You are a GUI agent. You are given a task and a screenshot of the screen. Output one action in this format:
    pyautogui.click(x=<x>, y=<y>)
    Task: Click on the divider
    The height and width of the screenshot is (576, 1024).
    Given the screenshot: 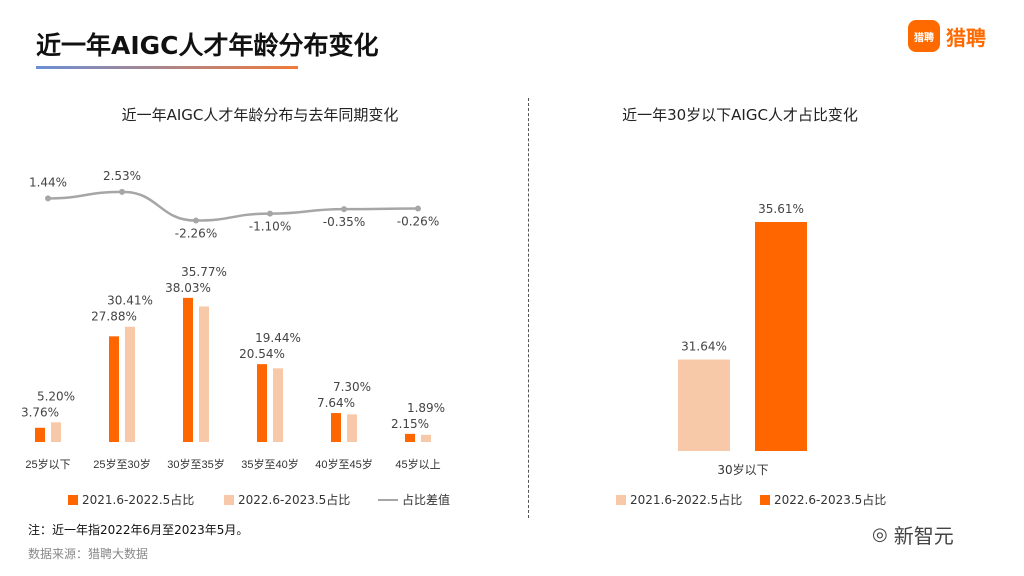 What is the action you would take?
    pyautogui.click(x=528, y=308)
    